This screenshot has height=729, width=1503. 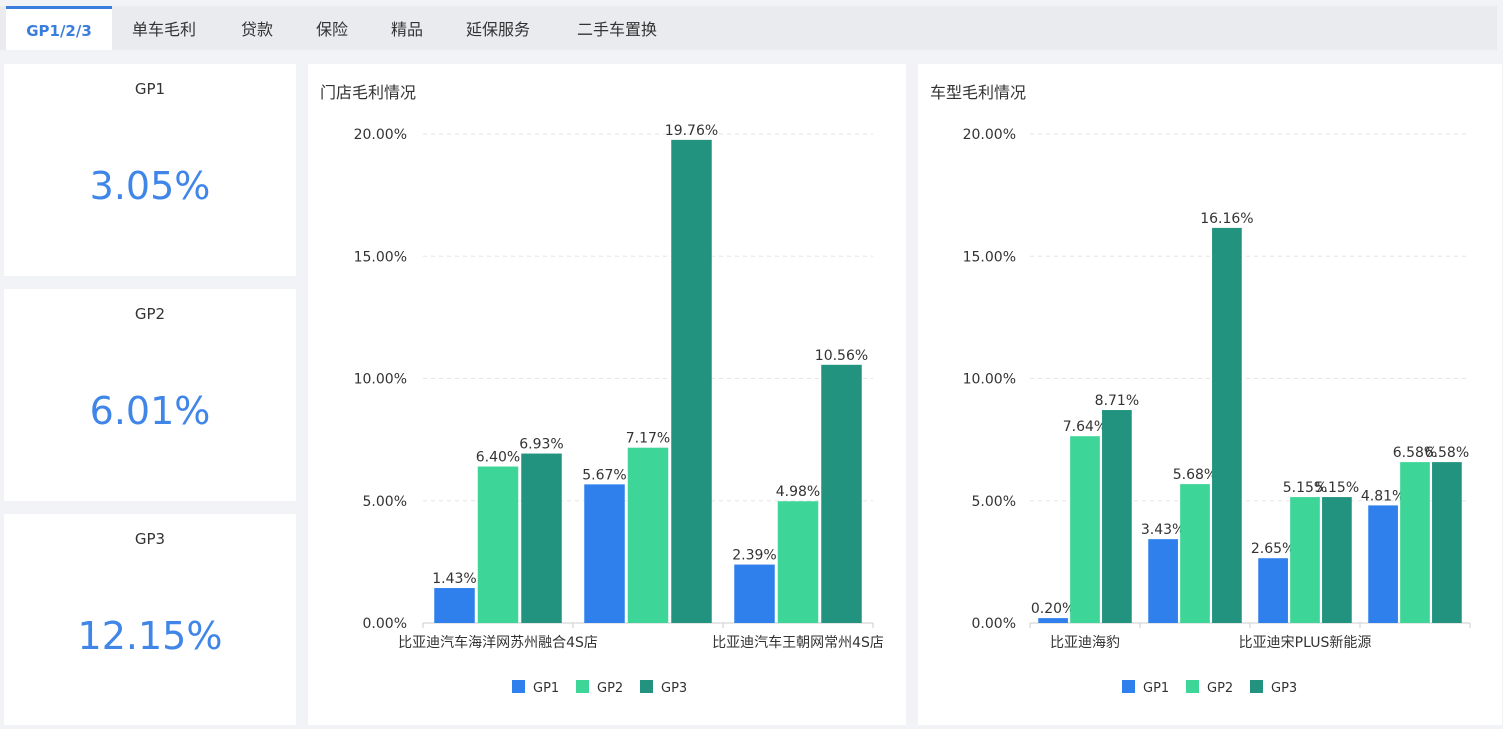 I want to click on chart-title: 门店毛利情况, so click(x=368, y=92).